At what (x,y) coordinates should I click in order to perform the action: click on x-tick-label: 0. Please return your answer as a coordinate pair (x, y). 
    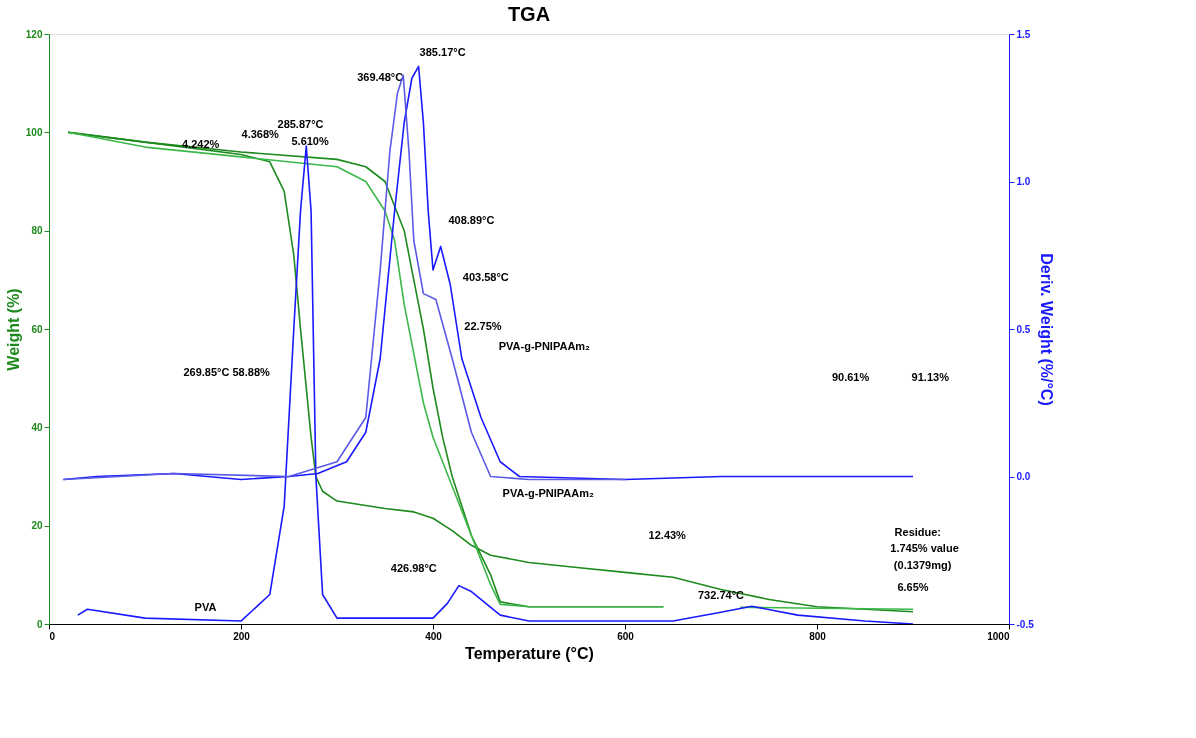
    Looking at the image, I should click on (52, 636).